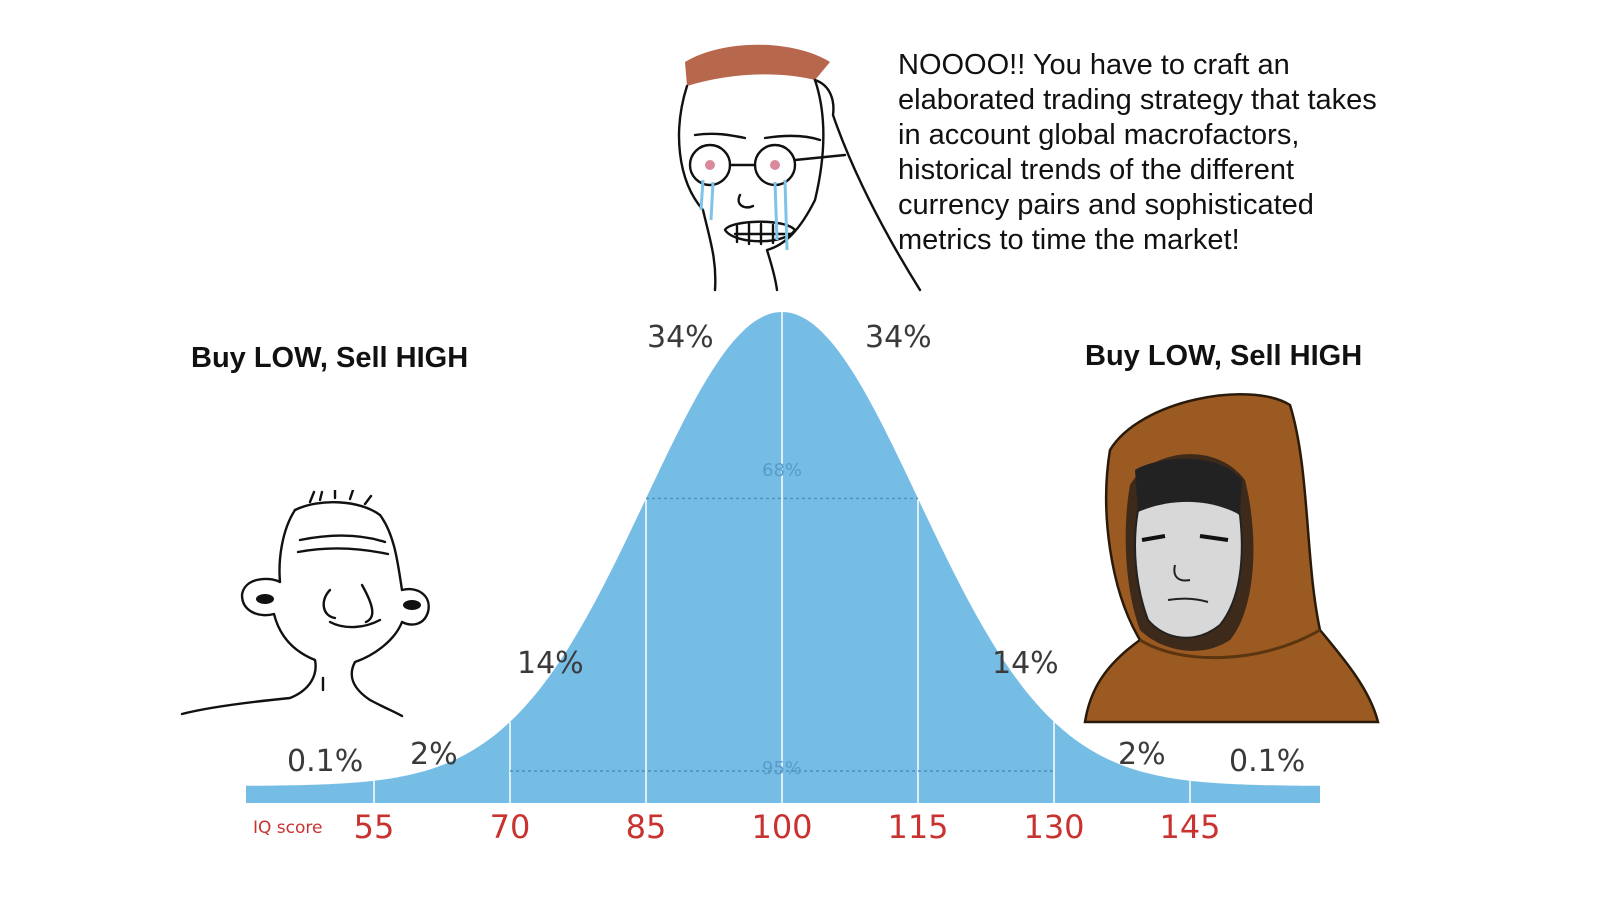 The height and width of the screenshot is (900, 1600). I want to click on hooded-figure-icon, so click(1231, 558).